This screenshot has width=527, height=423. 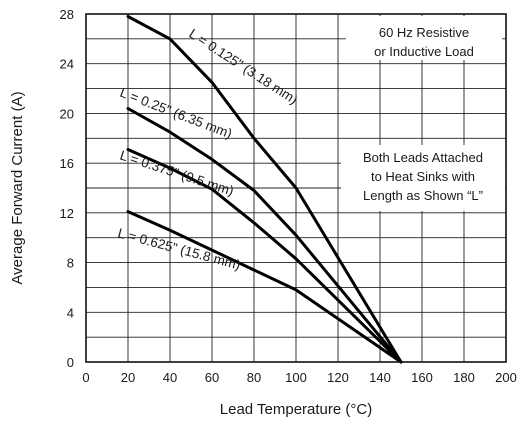 I want to click on load-note-box, so click(x=424, y=38).